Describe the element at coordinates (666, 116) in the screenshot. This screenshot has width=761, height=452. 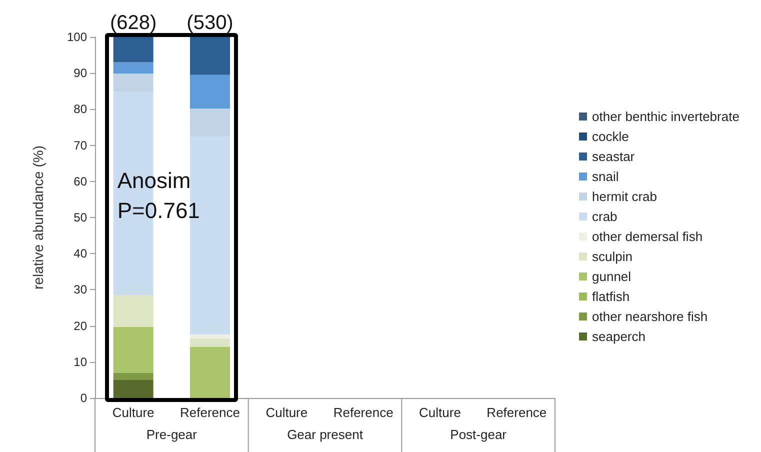
I see `legend-label: other benthic invertebrate` at that location.